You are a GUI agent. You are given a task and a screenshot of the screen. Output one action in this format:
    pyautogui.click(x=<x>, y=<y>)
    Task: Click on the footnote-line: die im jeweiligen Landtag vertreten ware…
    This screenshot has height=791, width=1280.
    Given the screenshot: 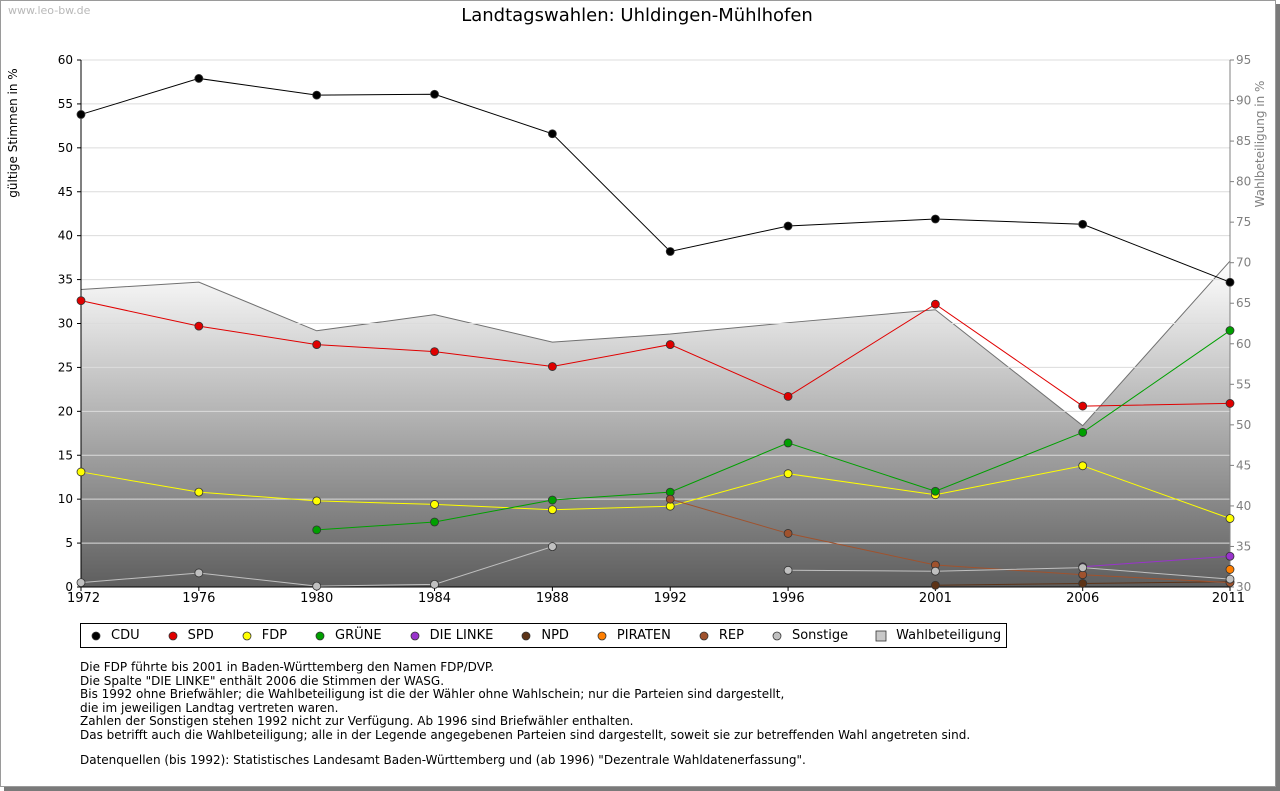 What is the action you would take?
    pyautogui.click(x=209, y=707)
    